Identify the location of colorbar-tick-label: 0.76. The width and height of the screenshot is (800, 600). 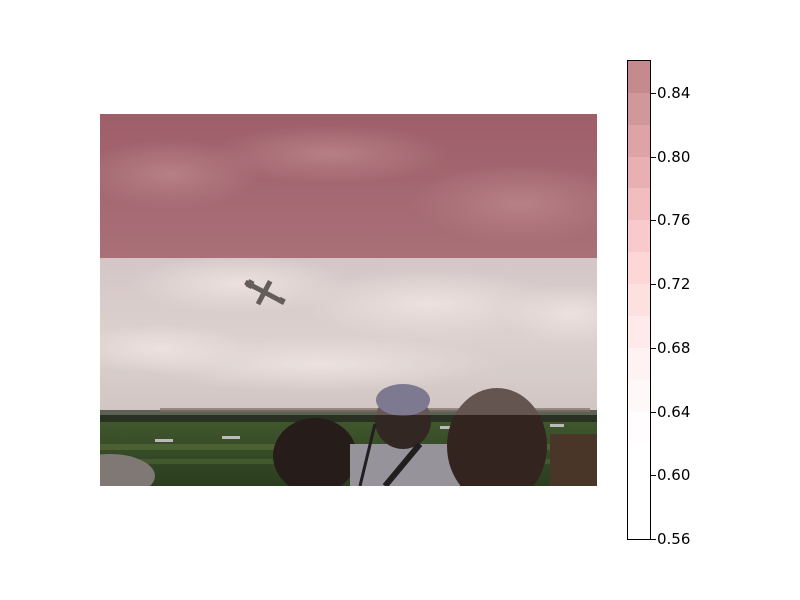
(674, 220).